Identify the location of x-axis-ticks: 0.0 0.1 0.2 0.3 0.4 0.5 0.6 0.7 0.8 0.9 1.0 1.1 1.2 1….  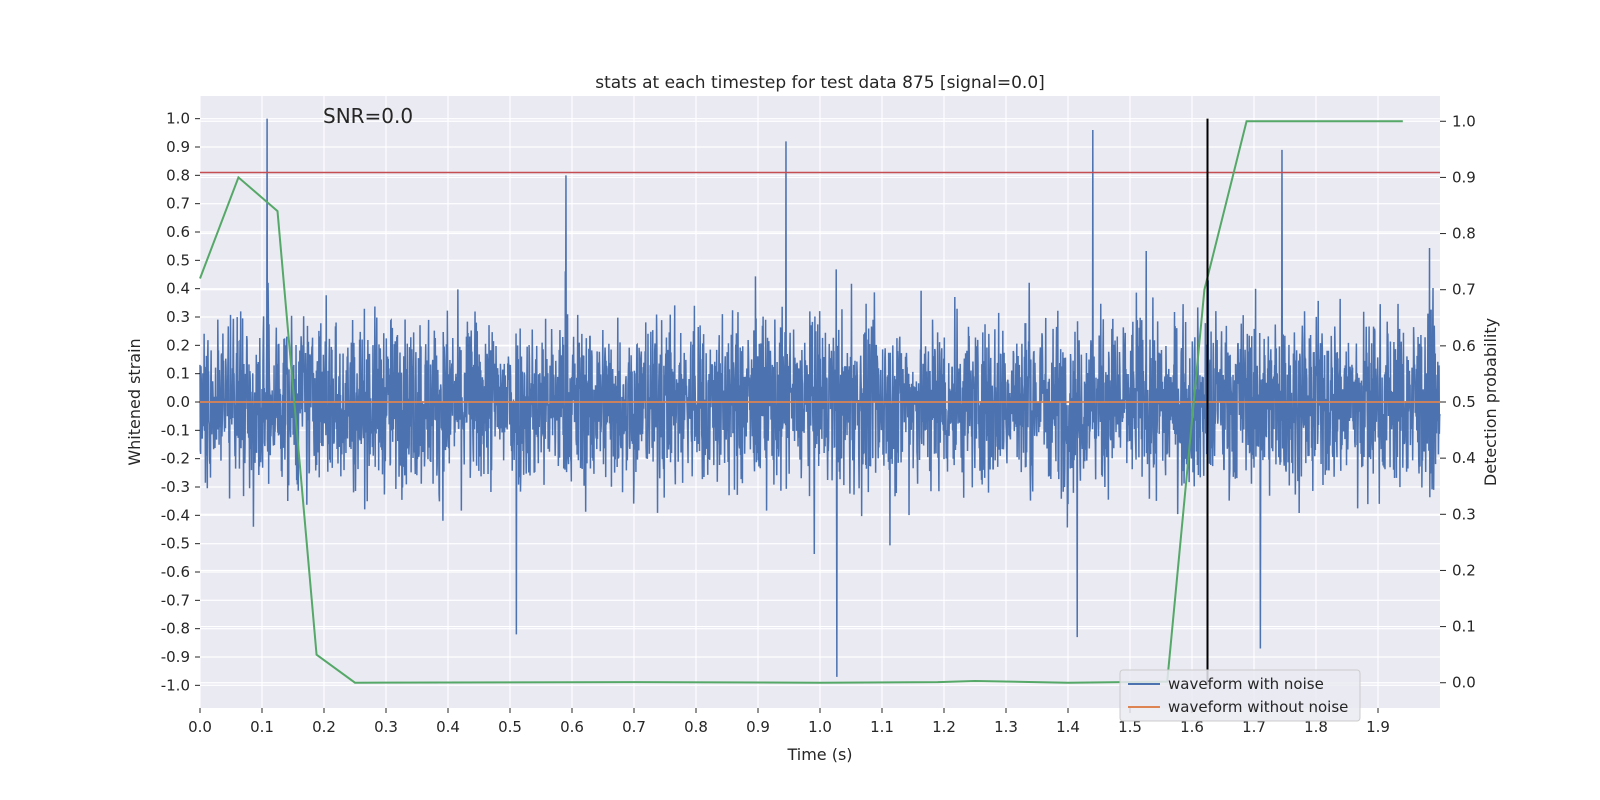
(789, 722).